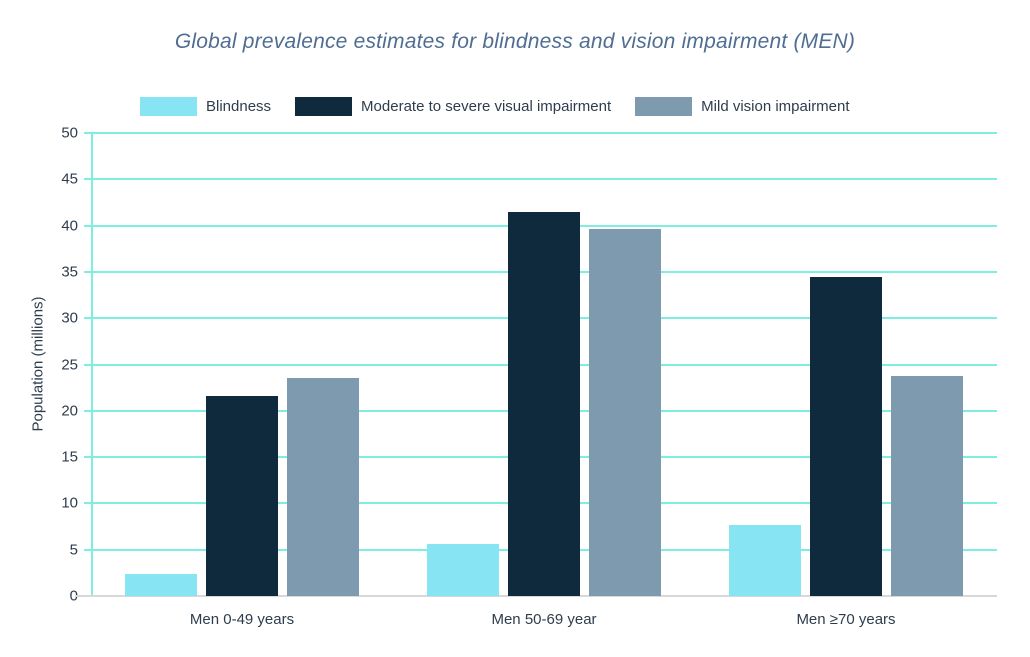 The height and width of the screenshot is (657, 1030). What do you see at coordinates (73, 550) in the screenshot?
I see `y-tick-label: 5` at bounding box center [73, 550].